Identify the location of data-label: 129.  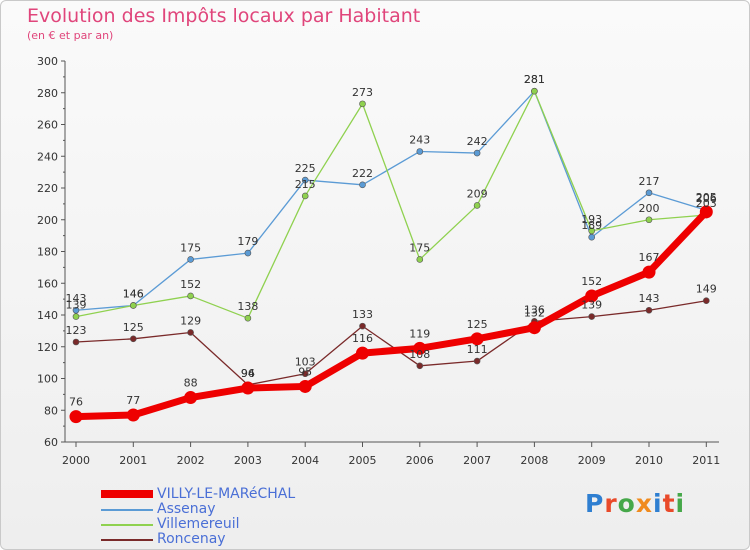
(190, 320).